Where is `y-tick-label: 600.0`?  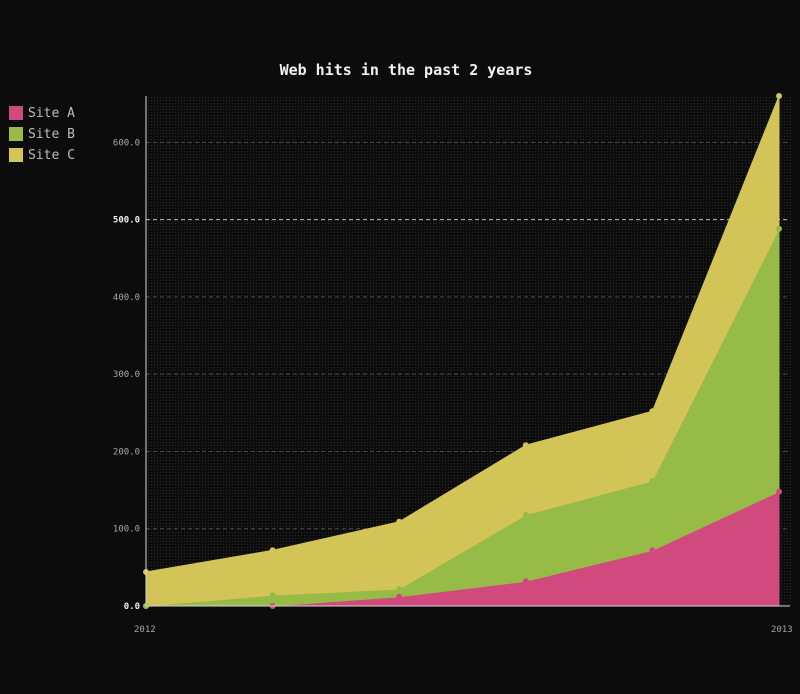 y-tick-label: 600.0 is located at coordinates (126, 143).